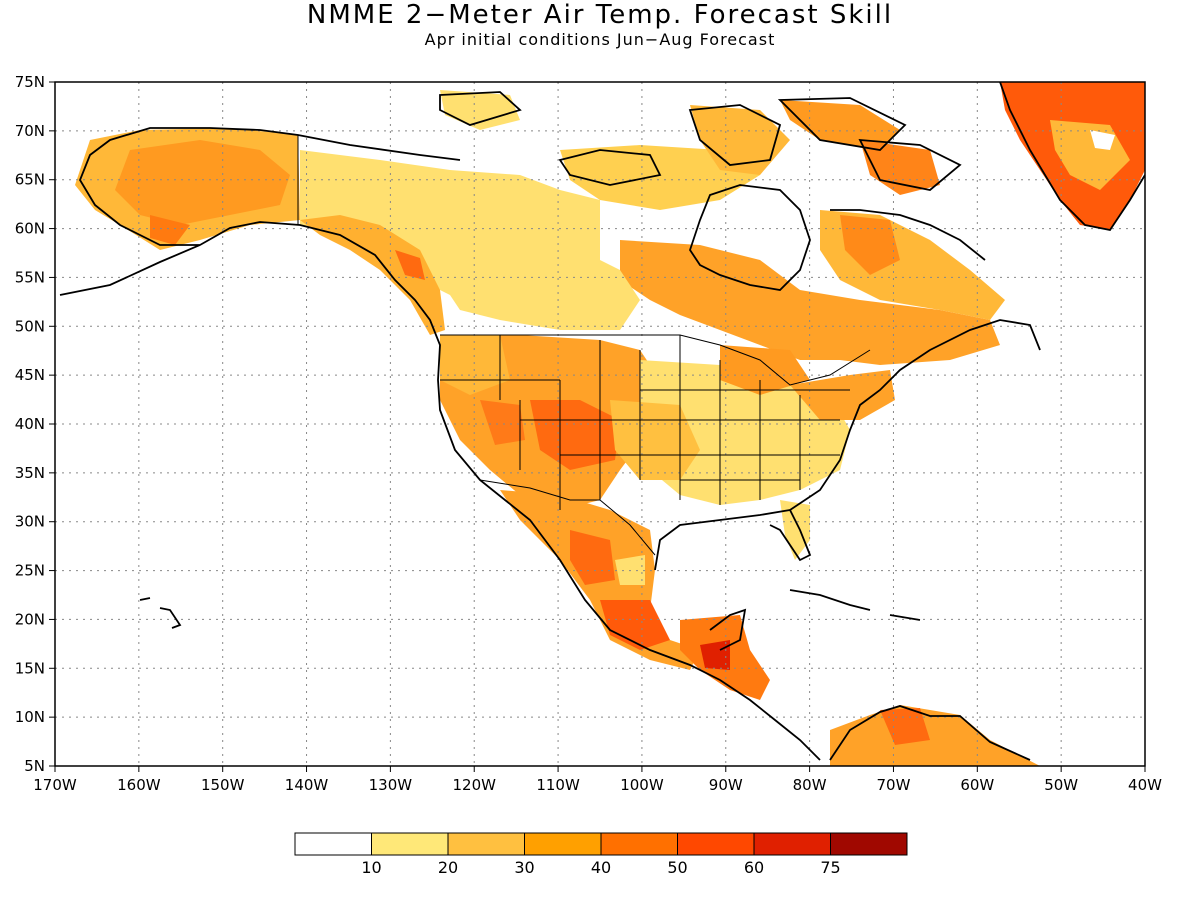 The height and width of the screenshot is (900, 1200). What do you see at coordinates (642, 785) in the screenshot?
I see `longitude-tick-label: 100W` at bounding box center [642, 785].